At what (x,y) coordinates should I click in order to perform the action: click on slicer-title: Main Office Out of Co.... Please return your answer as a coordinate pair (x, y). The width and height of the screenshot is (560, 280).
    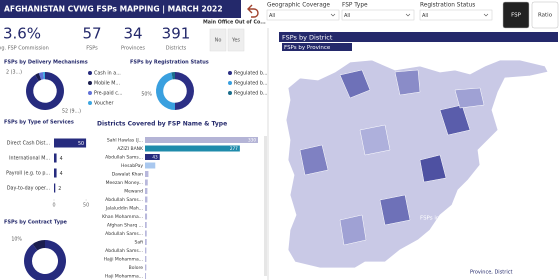
    Looking at the image, I should click on (234, 23).